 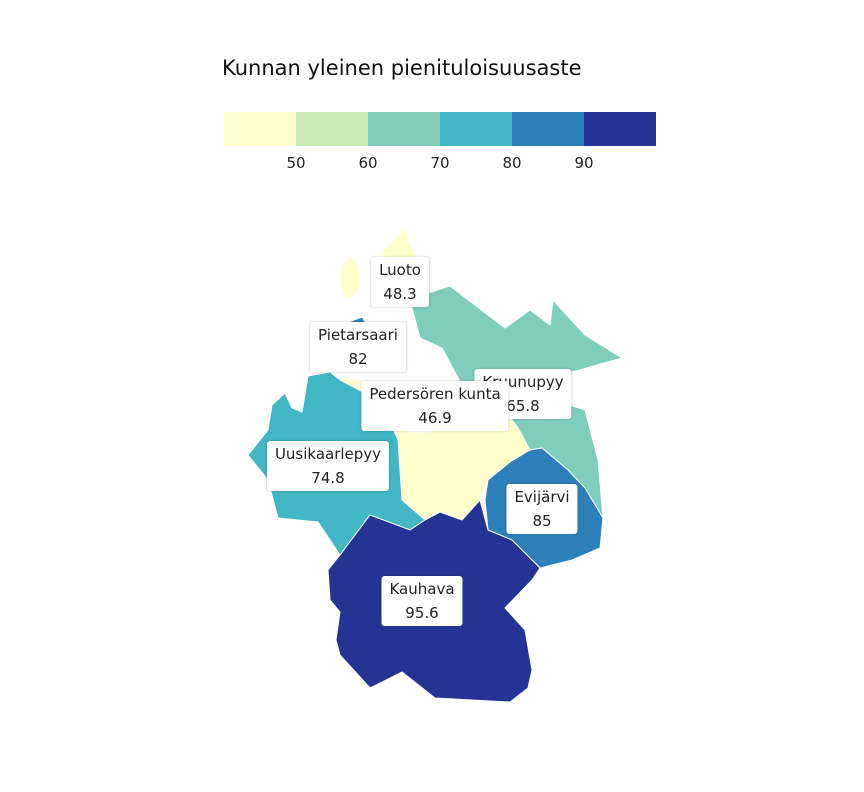 I want to click on label-luoto: Luoto 48.3, so click(x=400, y=282).